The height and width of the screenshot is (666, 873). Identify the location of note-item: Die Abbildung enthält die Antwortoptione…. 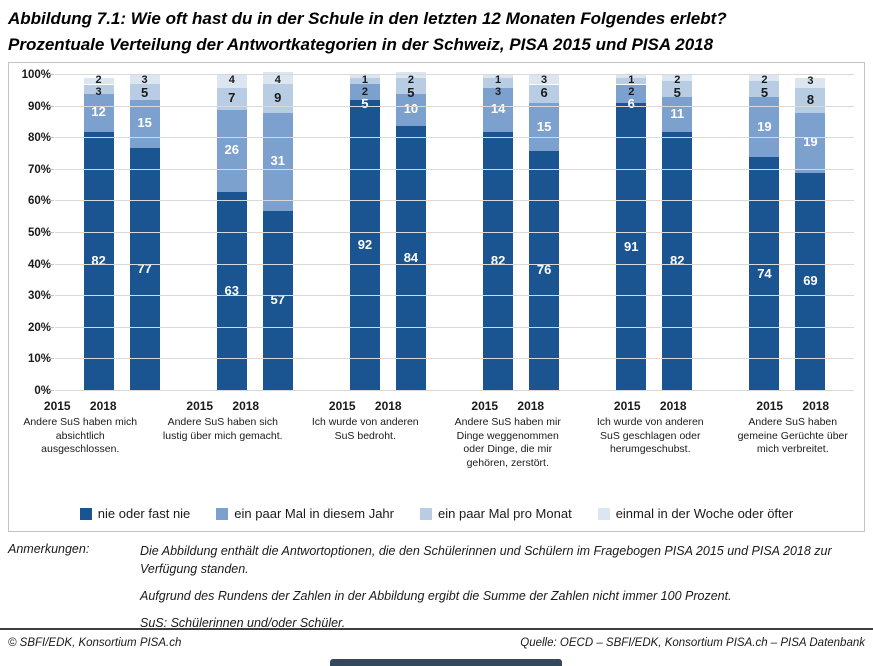
(486, 560).